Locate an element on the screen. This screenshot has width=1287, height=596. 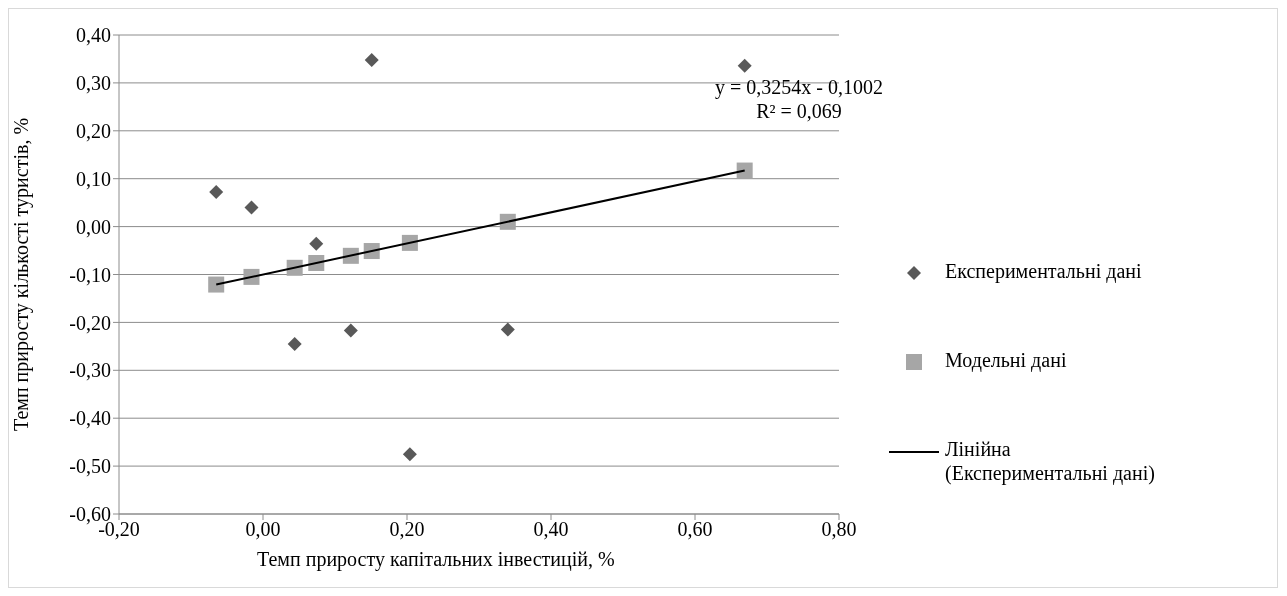
x-tick-label: 0,80 is located at coordinates (839, 529).